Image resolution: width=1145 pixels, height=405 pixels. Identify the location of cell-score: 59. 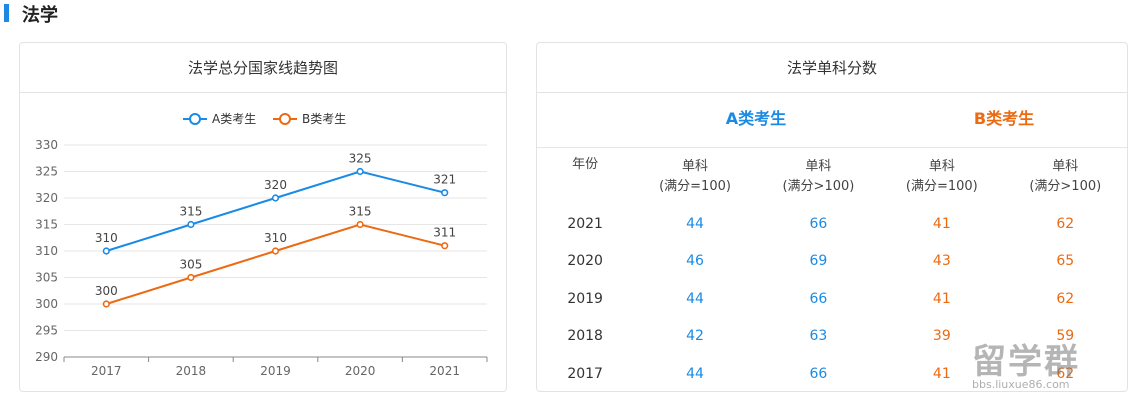
(1065, 336).